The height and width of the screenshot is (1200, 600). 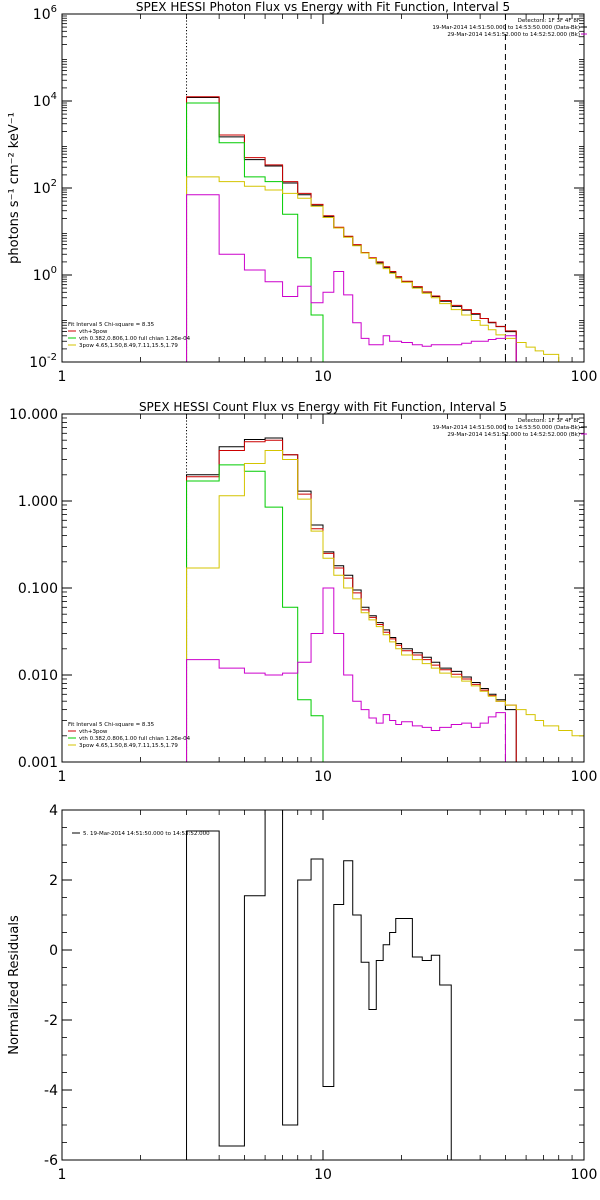 What do you see at coordinates (38, 589) in the screenshot?
I see `y-tick-label: 0.100` at bounding box center [38, 589].